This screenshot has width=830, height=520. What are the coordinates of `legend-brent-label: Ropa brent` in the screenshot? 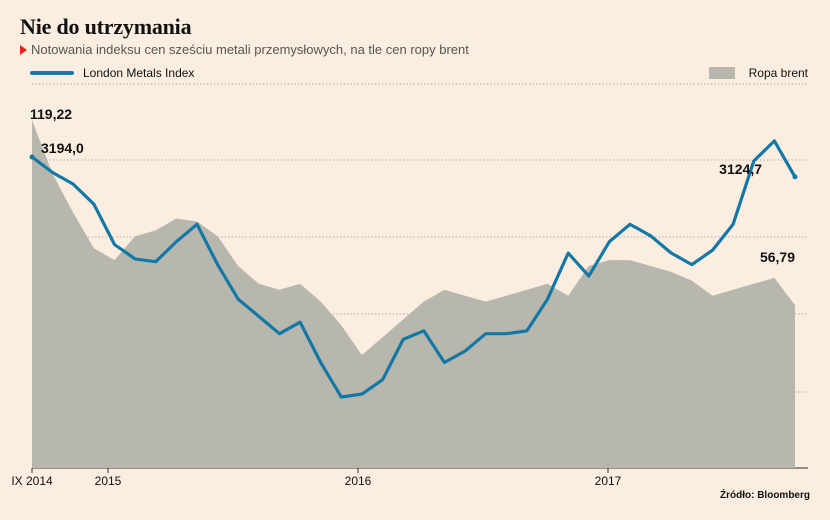 It's located at (778, 73).